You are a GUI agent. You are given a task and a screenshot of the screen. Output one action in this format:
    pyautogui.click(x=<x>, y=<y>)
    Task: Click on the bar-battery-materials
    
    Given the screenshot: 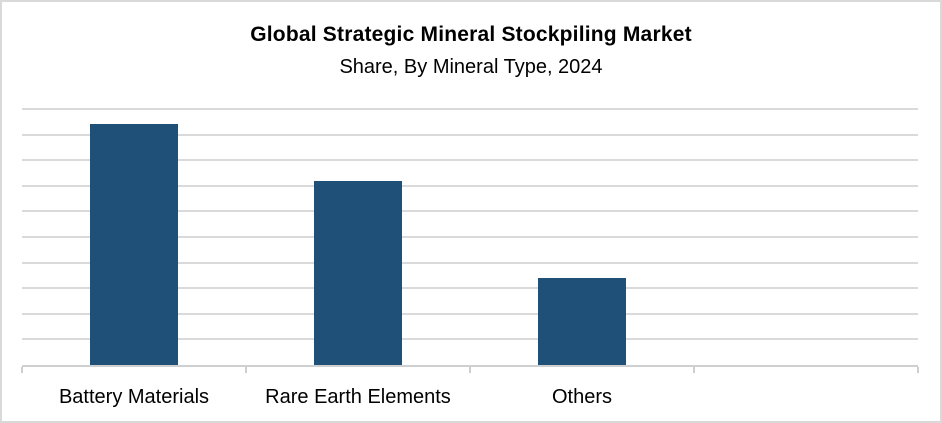 What is the action you would take?
    pyautogui.click(x=134, y=244)
    